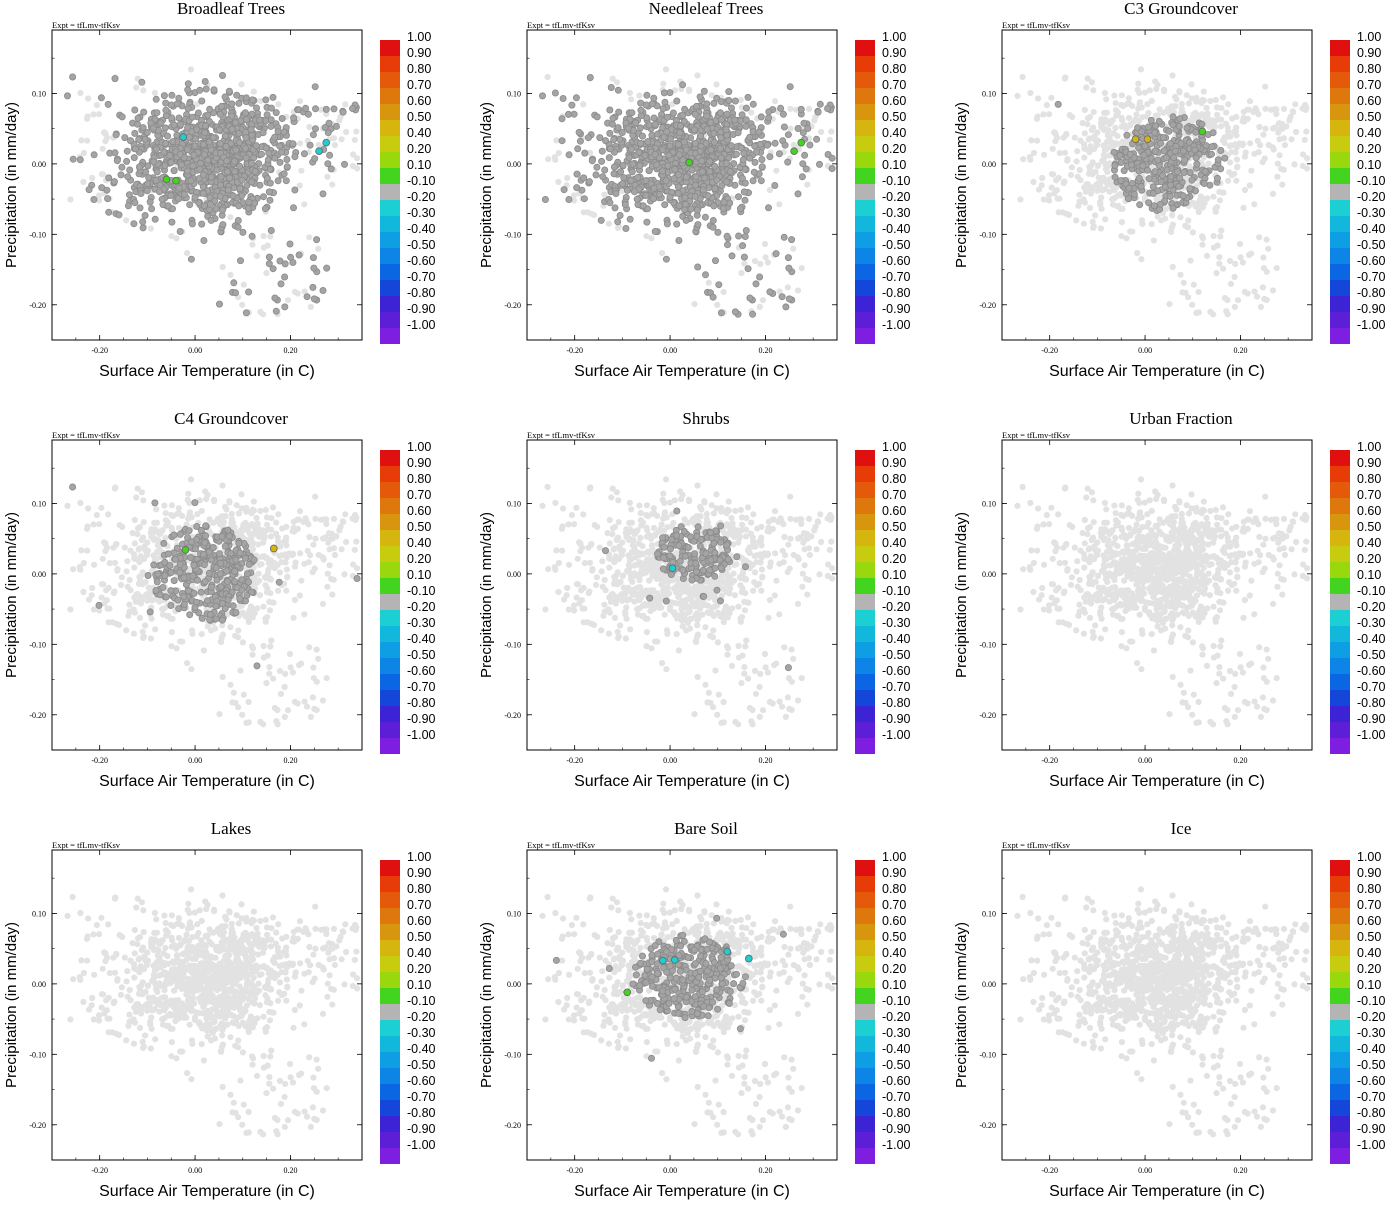  What do you see at coordinates (1371, 325) in the screenshot?
I see `colorbar-label: -1.00` at bounding box center [1371, 325].